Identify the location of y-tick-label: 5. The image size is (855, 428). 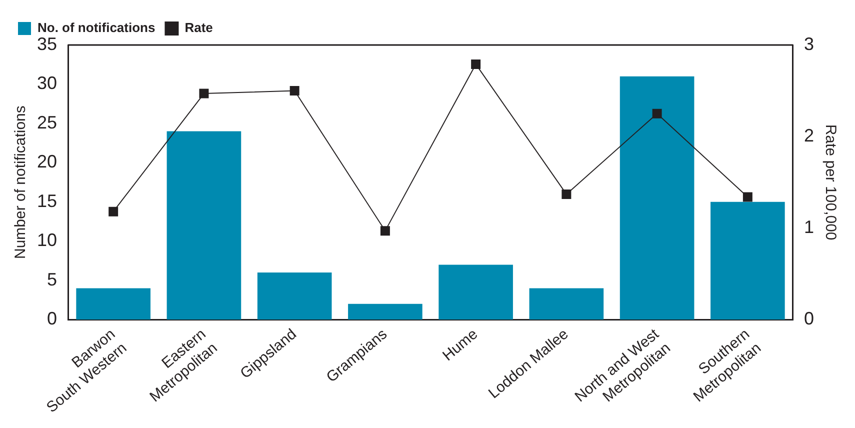
(52, 279).